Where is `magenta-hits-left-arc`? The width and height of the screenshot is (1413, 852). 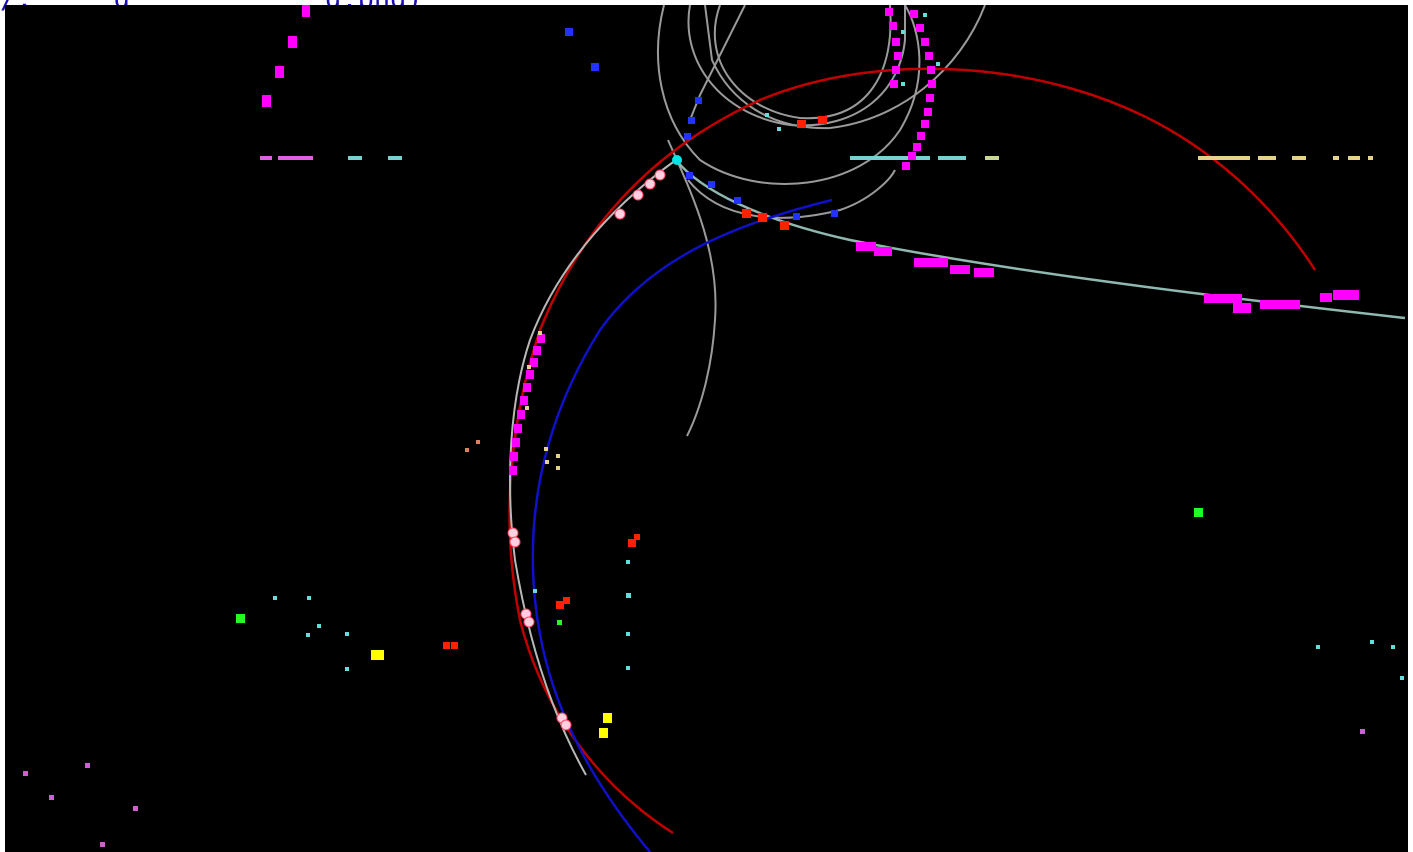 magenta-hits-left-arc is located at coordinates (527, 404).